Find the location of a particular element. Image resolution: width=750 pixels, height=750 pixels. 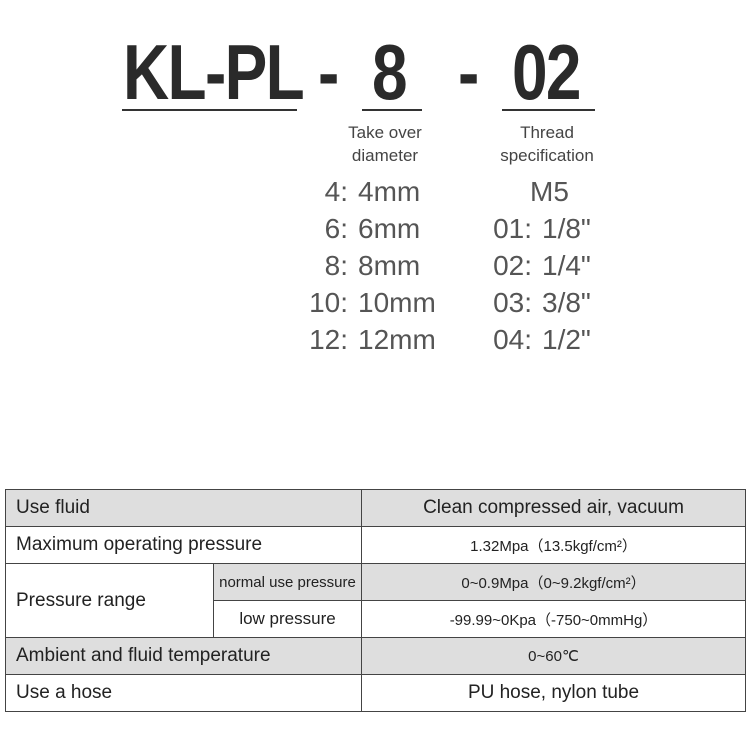

spec-sublabel: low pressure is located at coordinates (287, 619).